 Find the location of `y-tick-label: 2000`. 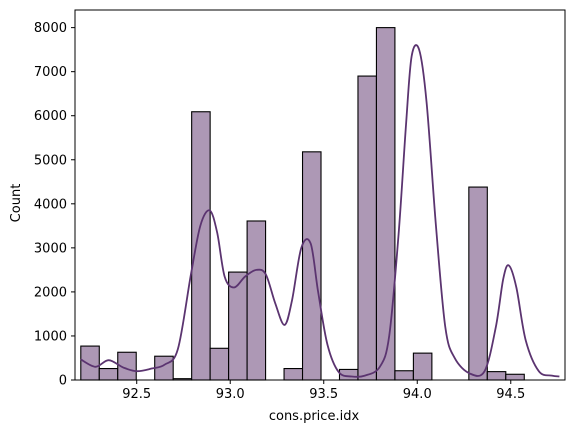

y-tick-label: 2000 is located at coordinates (50, 292).